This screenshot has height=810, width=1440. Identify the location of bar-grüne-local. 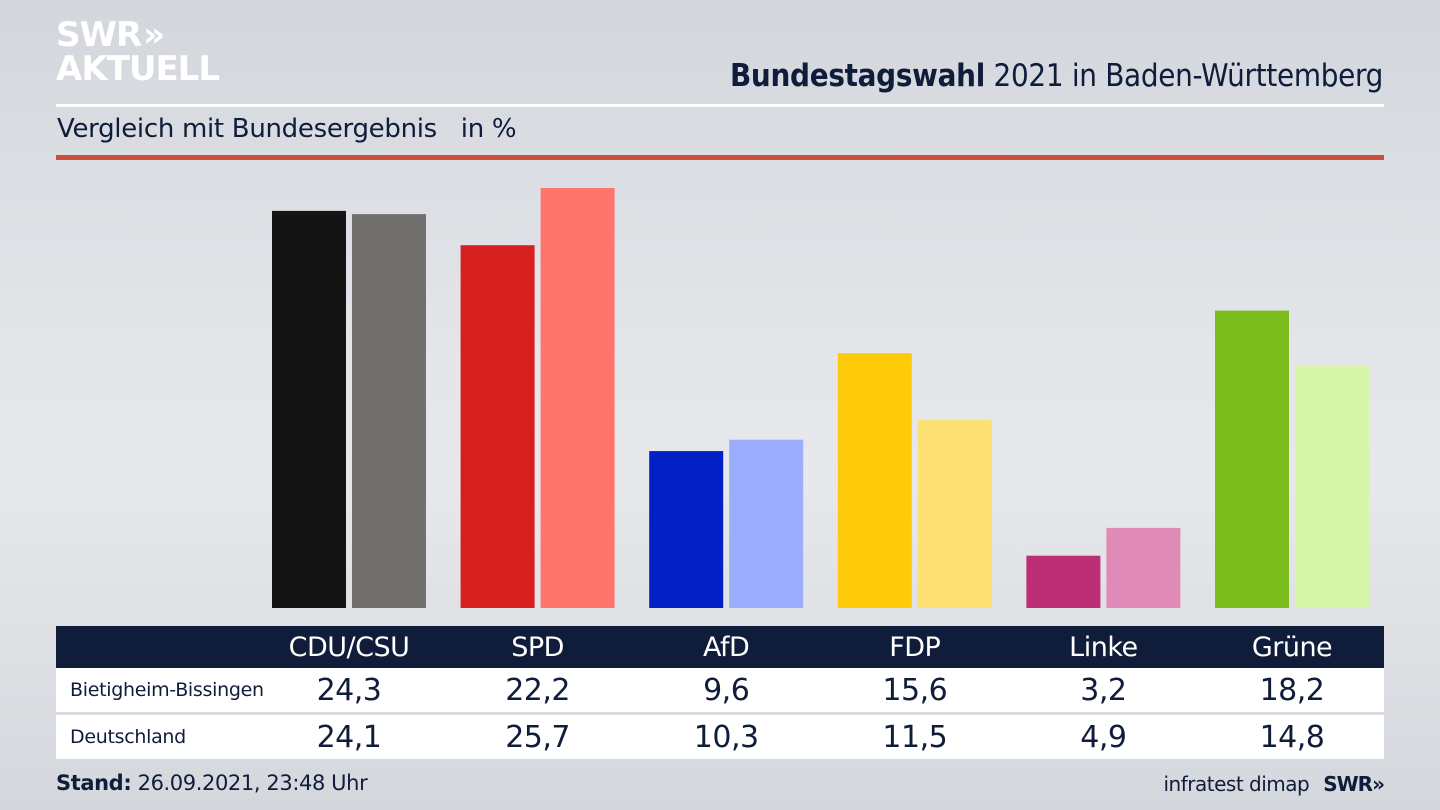
(1252, 459).